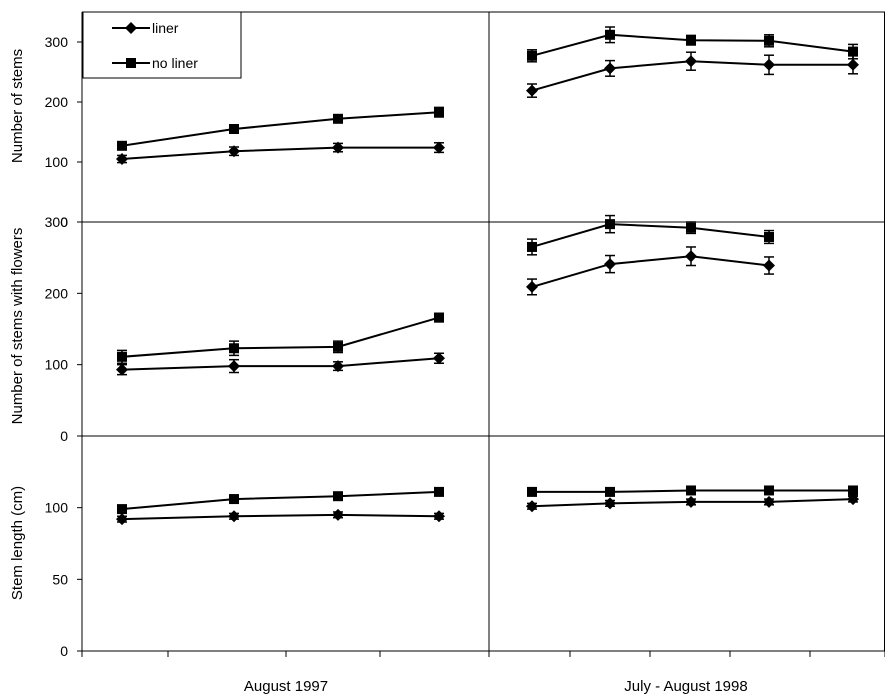 This screenshot has height=695, width=885. Describe the element at coordinates (685, 686) in the screenshot. I see `x-axis-label-july-august-1998: July - August 1998` at that location.